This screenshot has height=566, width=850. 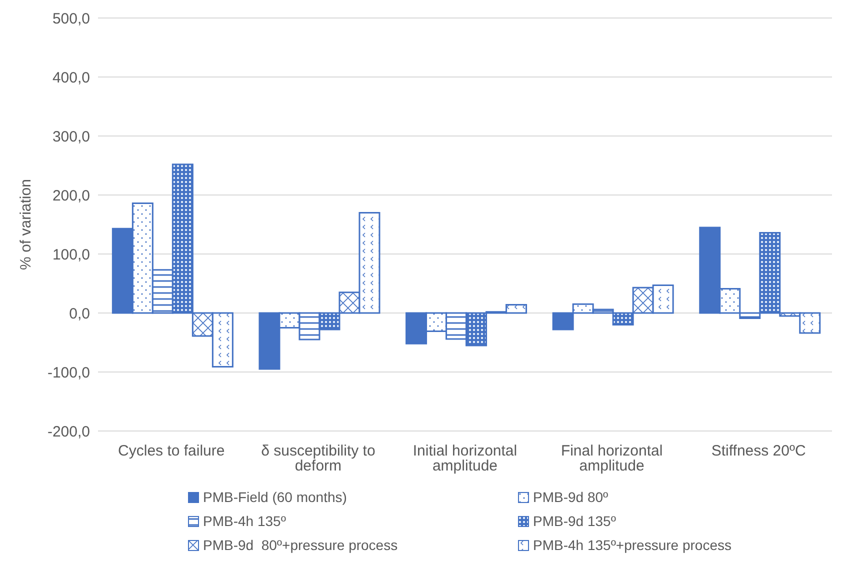 I want to click on legend-label: PMB-9d 80º, so click(x=570, y=497).